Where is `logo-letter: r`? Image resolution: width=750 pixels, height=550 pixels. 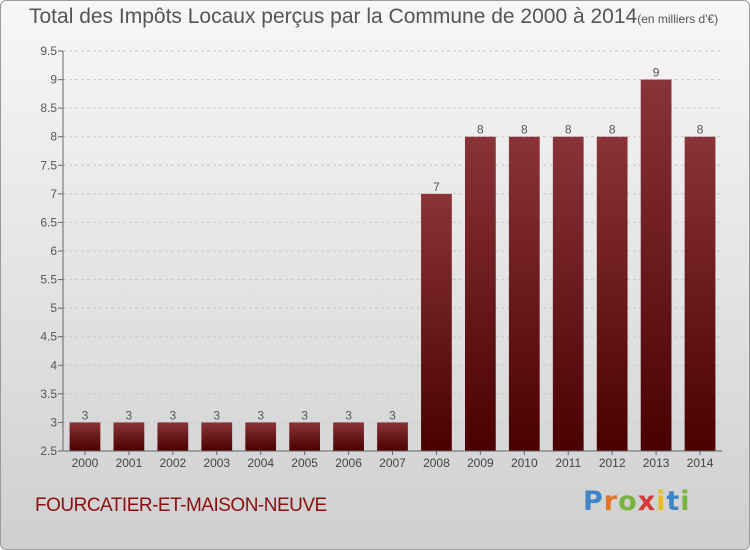 logo-letter: r is located at coordinates (611, 501).